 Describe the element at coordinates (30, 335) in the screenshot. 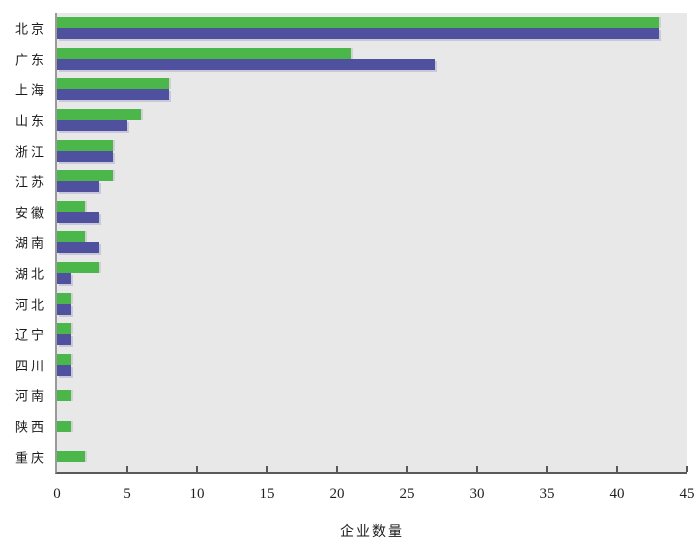

I see `y-axis-label: 辽宁` at that location.